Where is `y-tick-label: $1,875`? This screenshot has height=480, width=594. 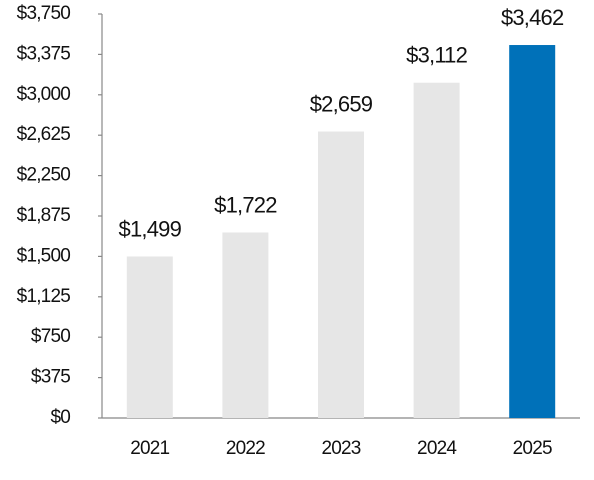 y-tick-label: $1,875 is located at coordinates (44, 215).